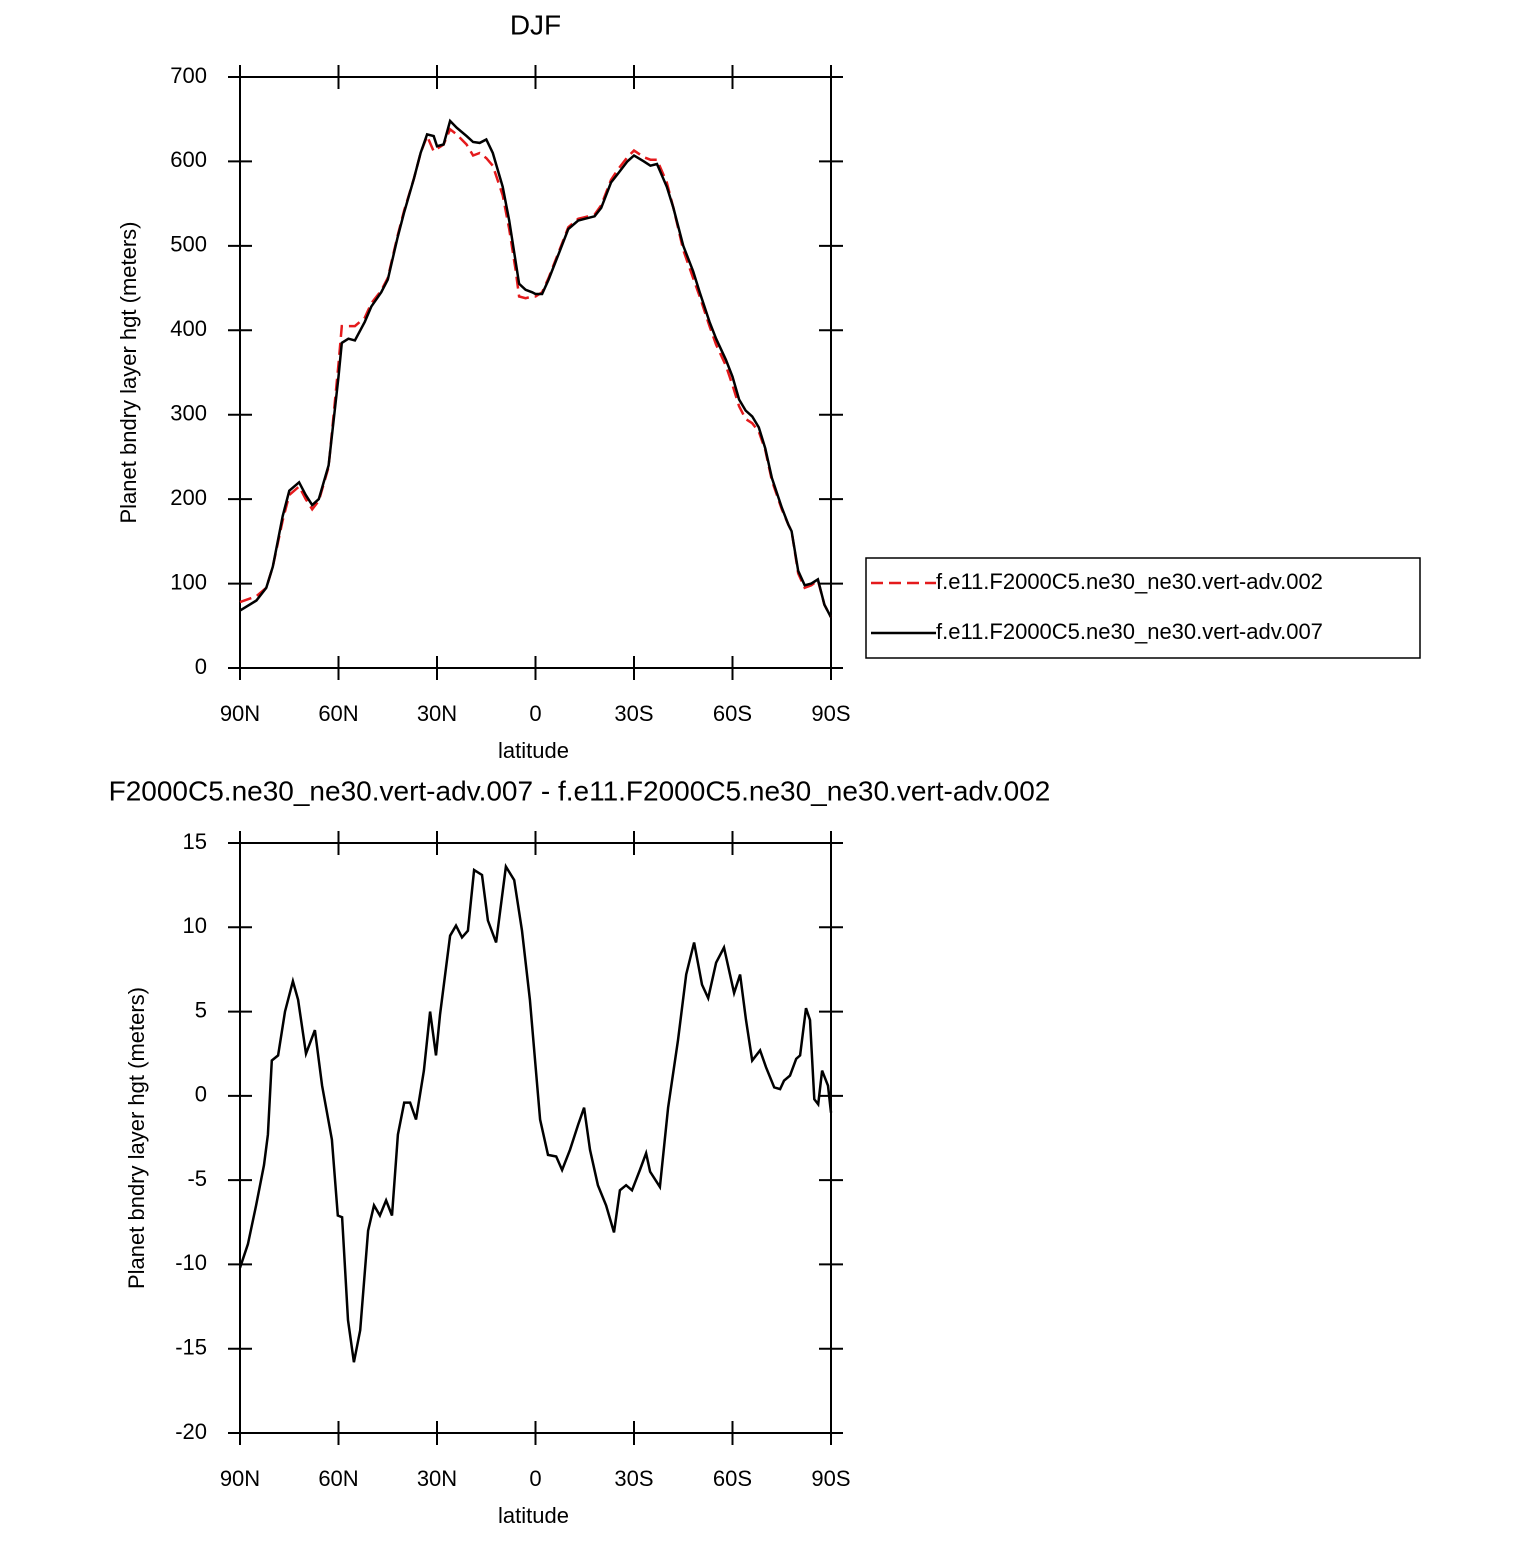 This screenshot has height=1541, width=1527. Describe the element at coordinates (201, 1009) in the screenshot. I see `y-tick-label: 5` at that location.